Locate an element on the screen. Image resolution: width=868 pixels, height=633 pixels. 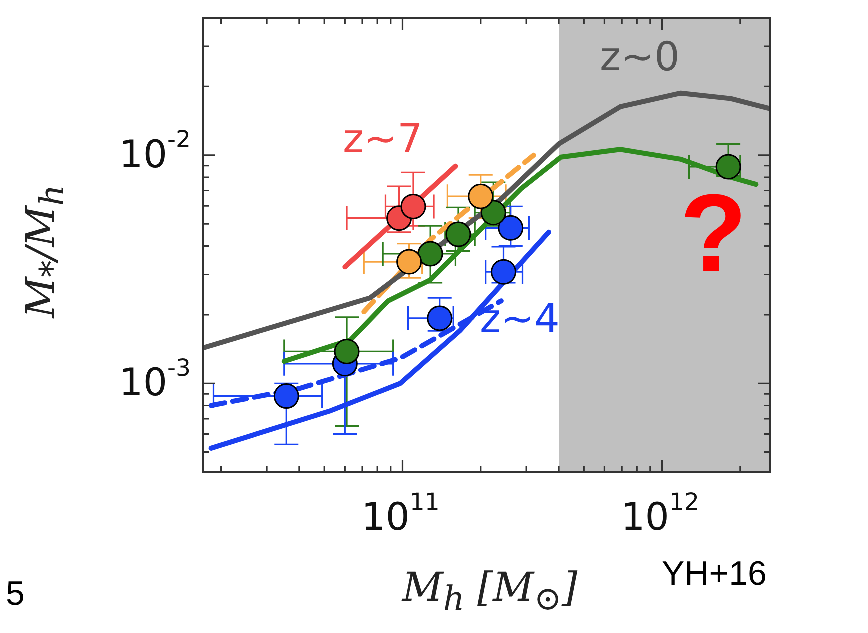
x-axis-title: M$_{h}$ [M$_{⊙}$] is located at coordinates (489, 591).